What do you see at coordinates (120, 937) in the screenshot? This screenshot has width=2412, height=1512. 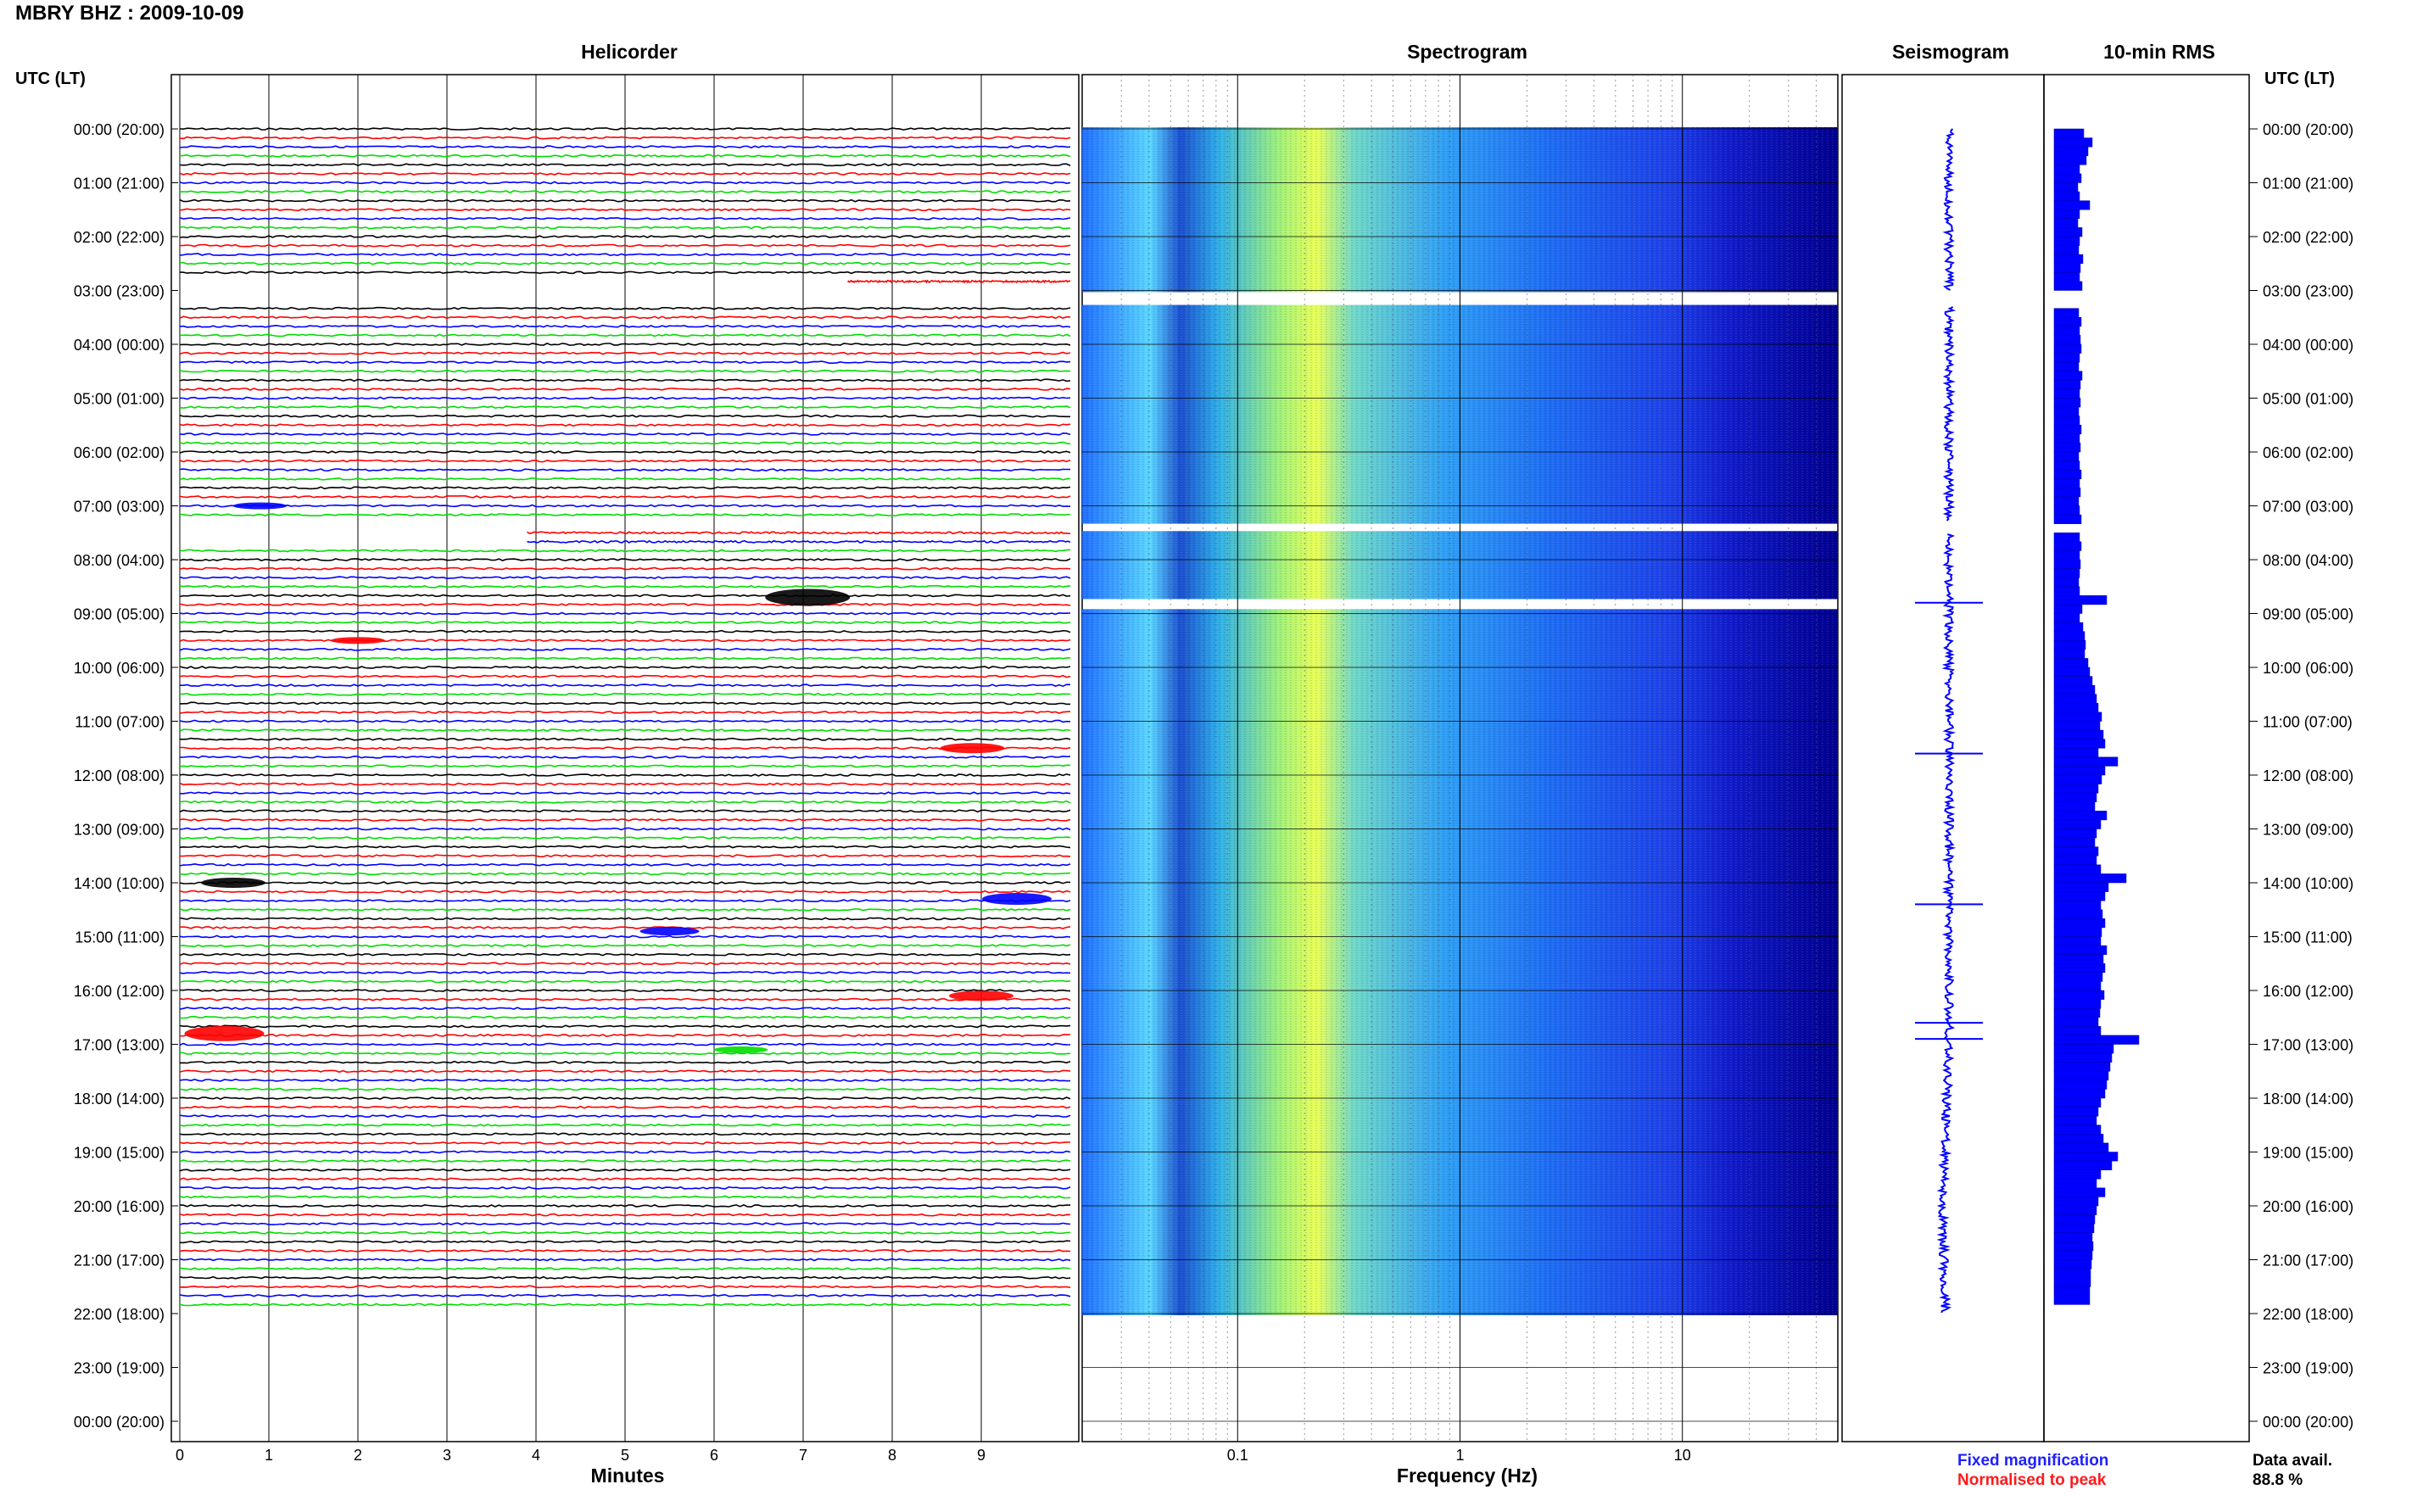 I see `hour-tick-label-left: 15:00 (11:00)` at bounding box center [120, 937].